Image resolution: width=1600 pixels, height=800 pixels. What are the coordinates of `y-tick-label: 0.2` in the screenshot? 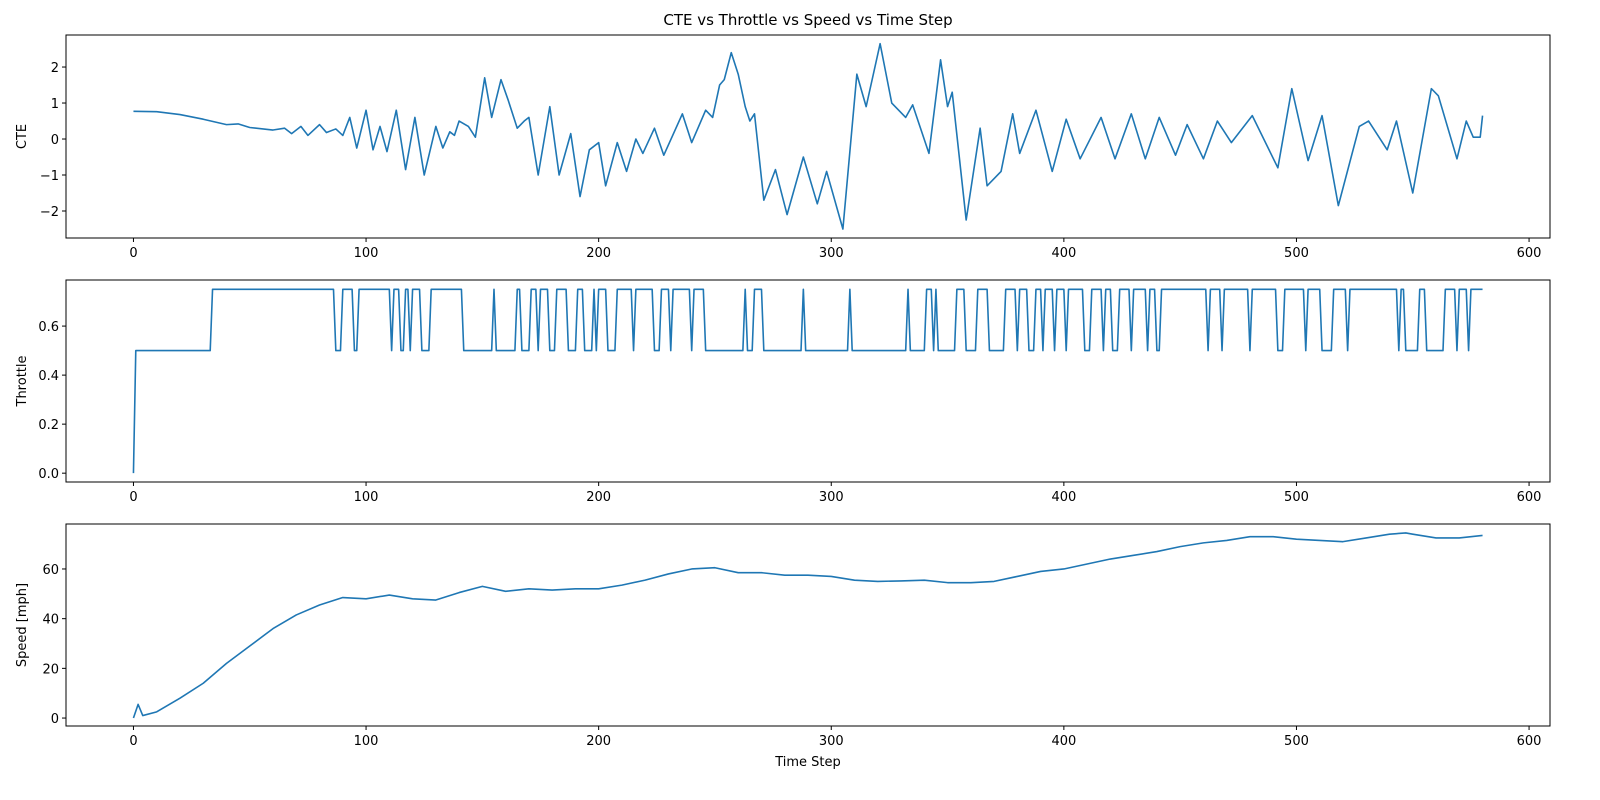 It's located at (48, 425).